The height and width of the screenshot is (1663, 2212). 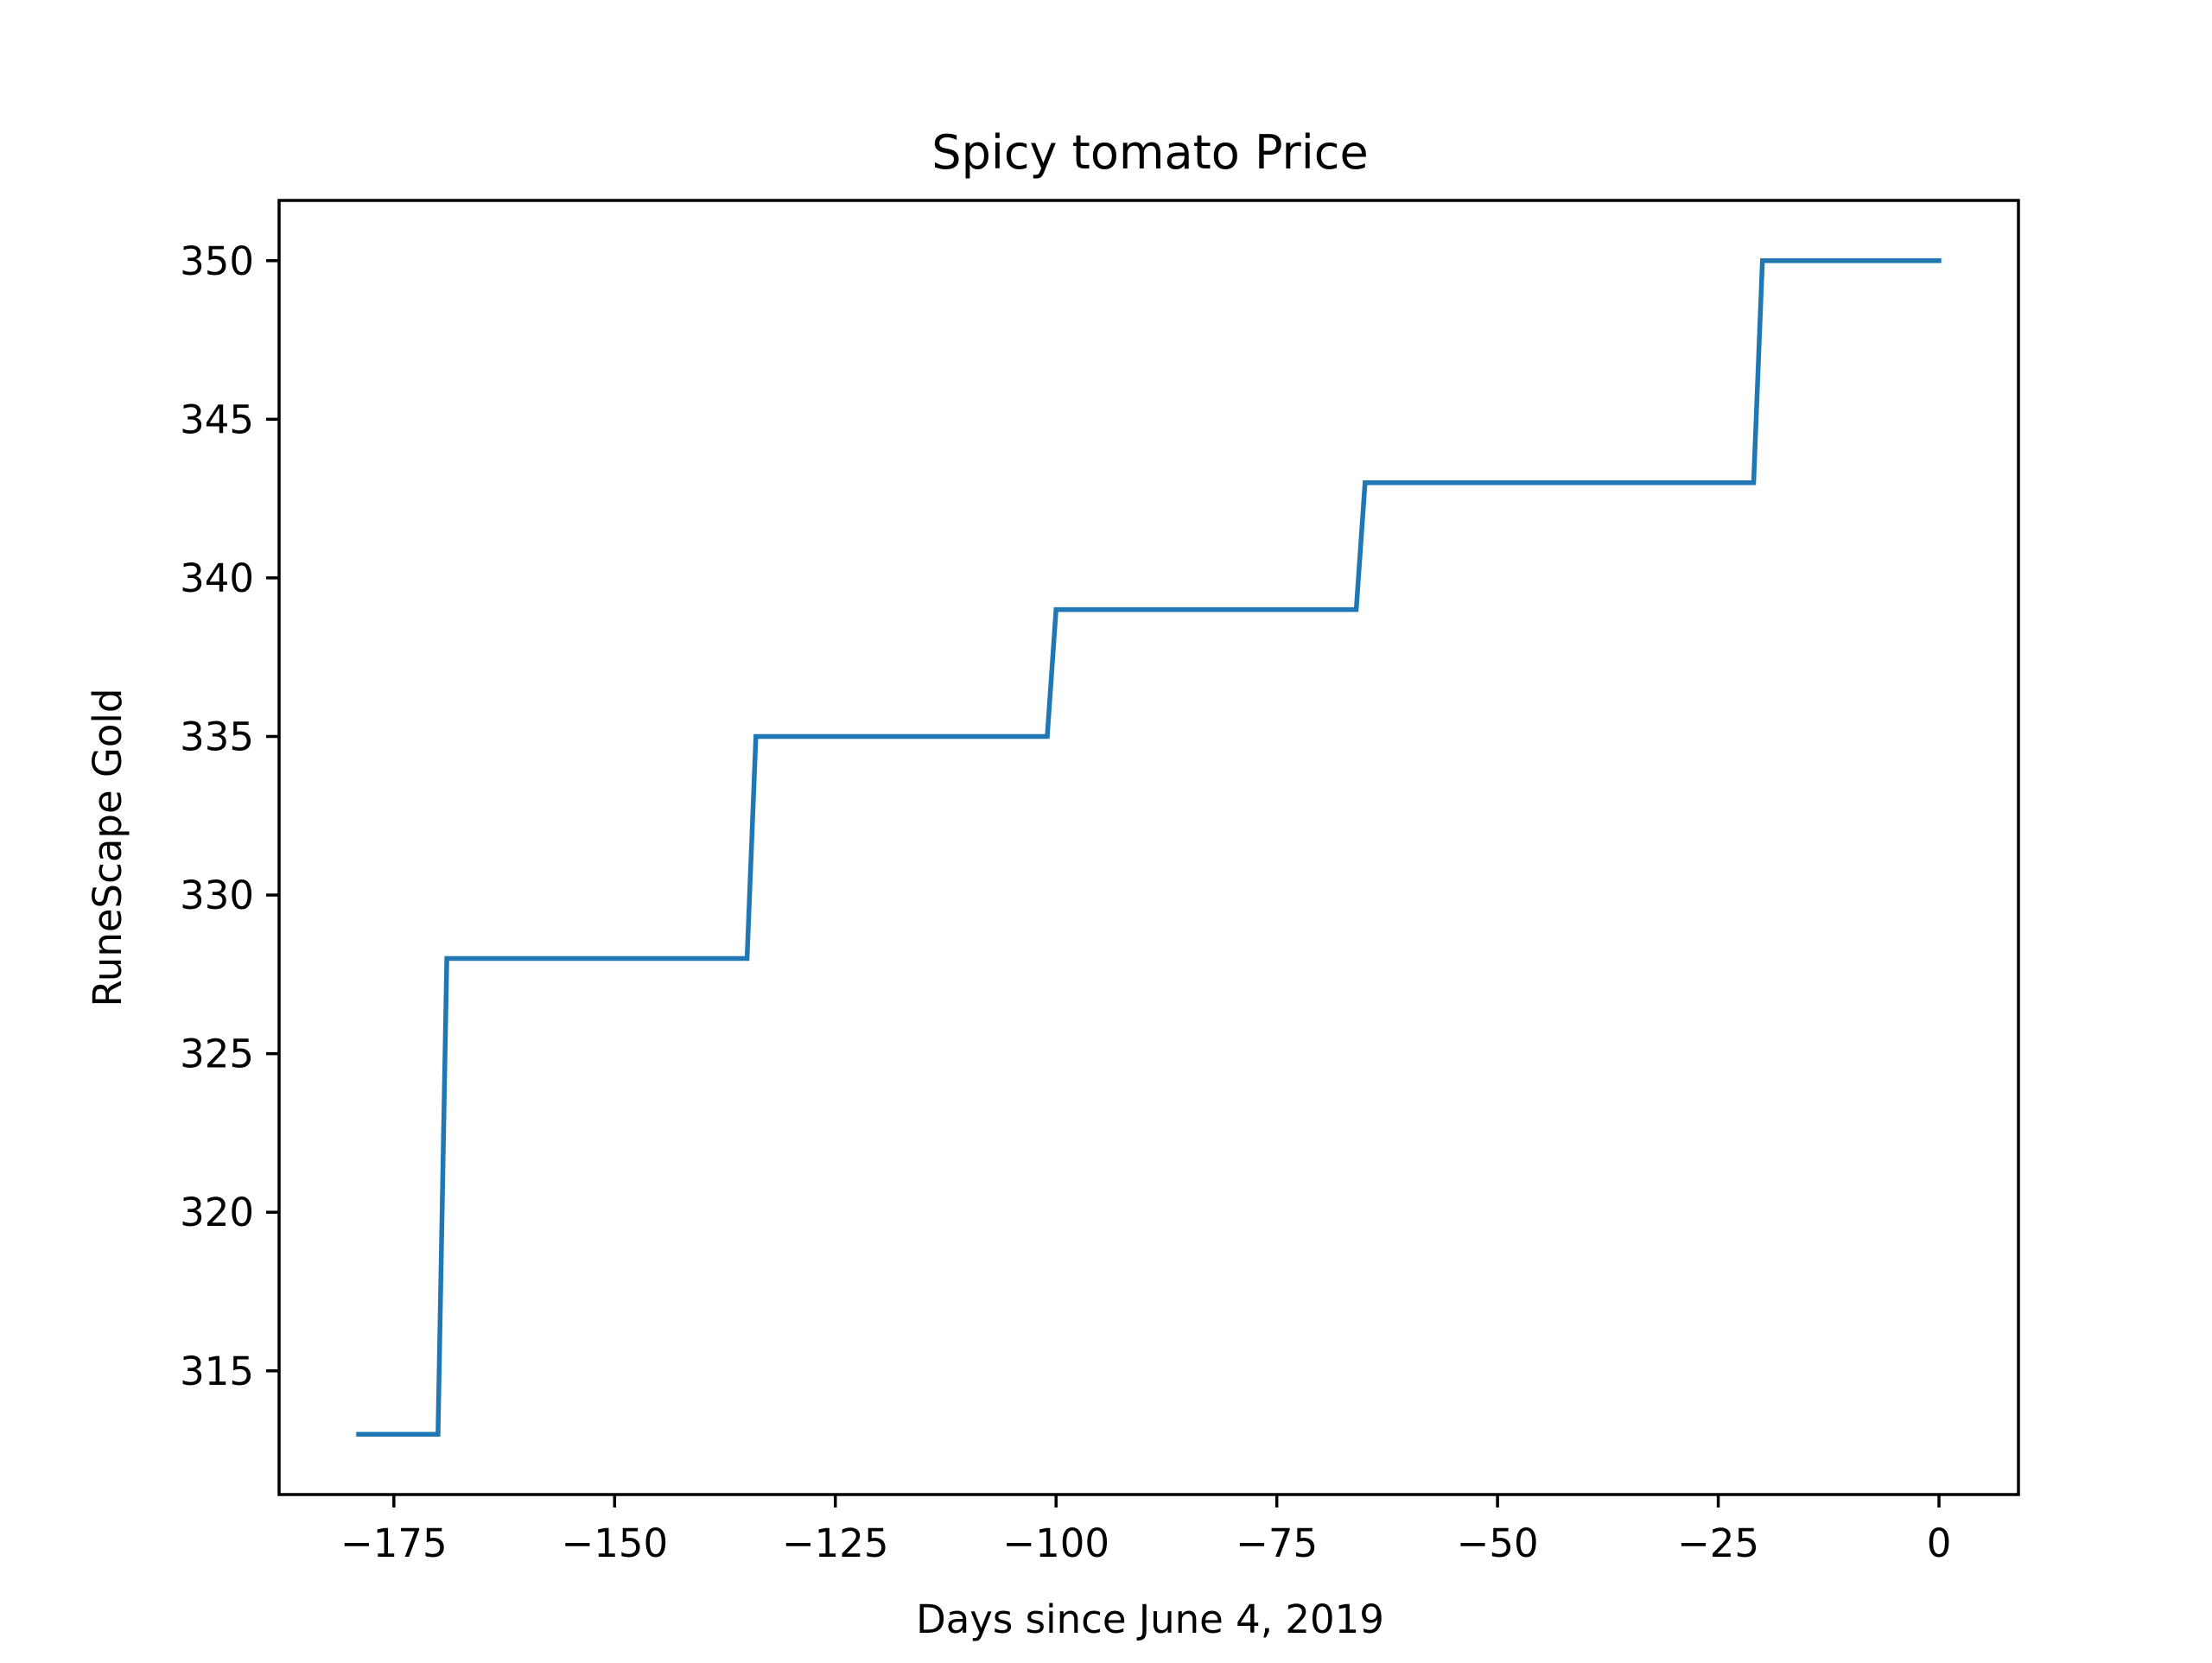 I want to click on x-tick-label: −25, so click(x=1718, y=1543).